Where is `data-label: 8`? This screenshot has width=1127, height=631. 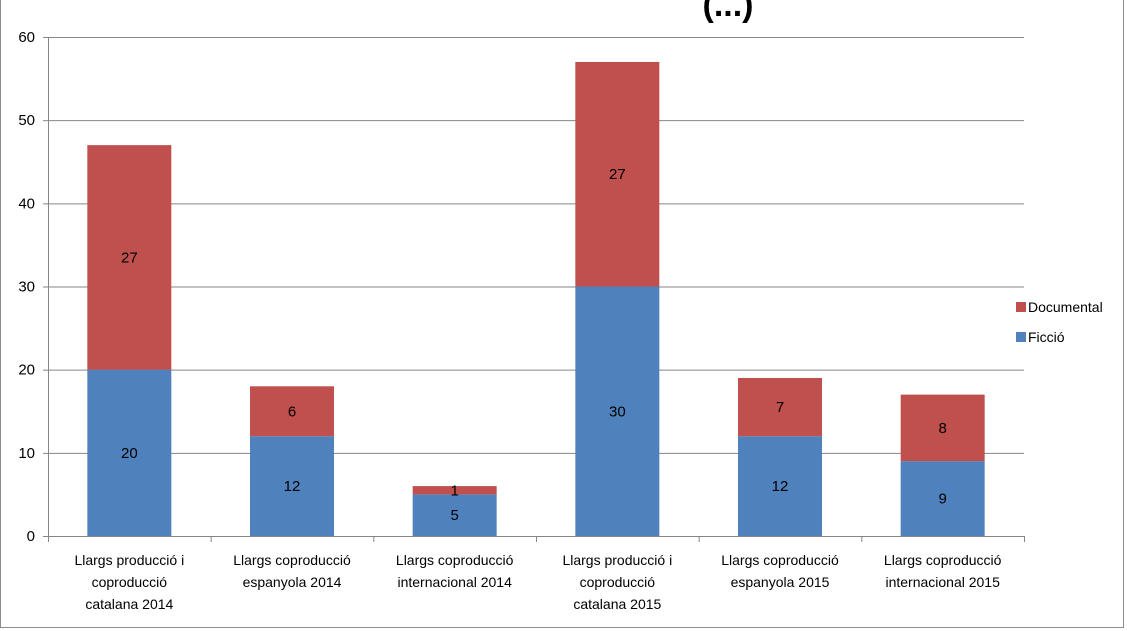
data-label: 8 is located at coordinates (942, 428).